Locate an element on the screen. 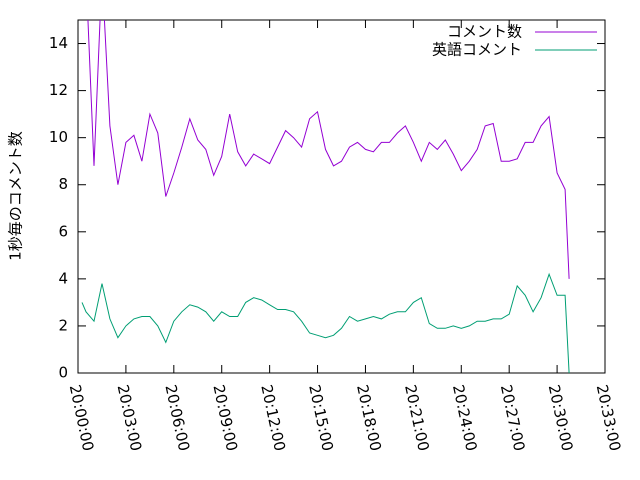  x-tick-label: 20:30:00 is located at coordinates (561, 418).